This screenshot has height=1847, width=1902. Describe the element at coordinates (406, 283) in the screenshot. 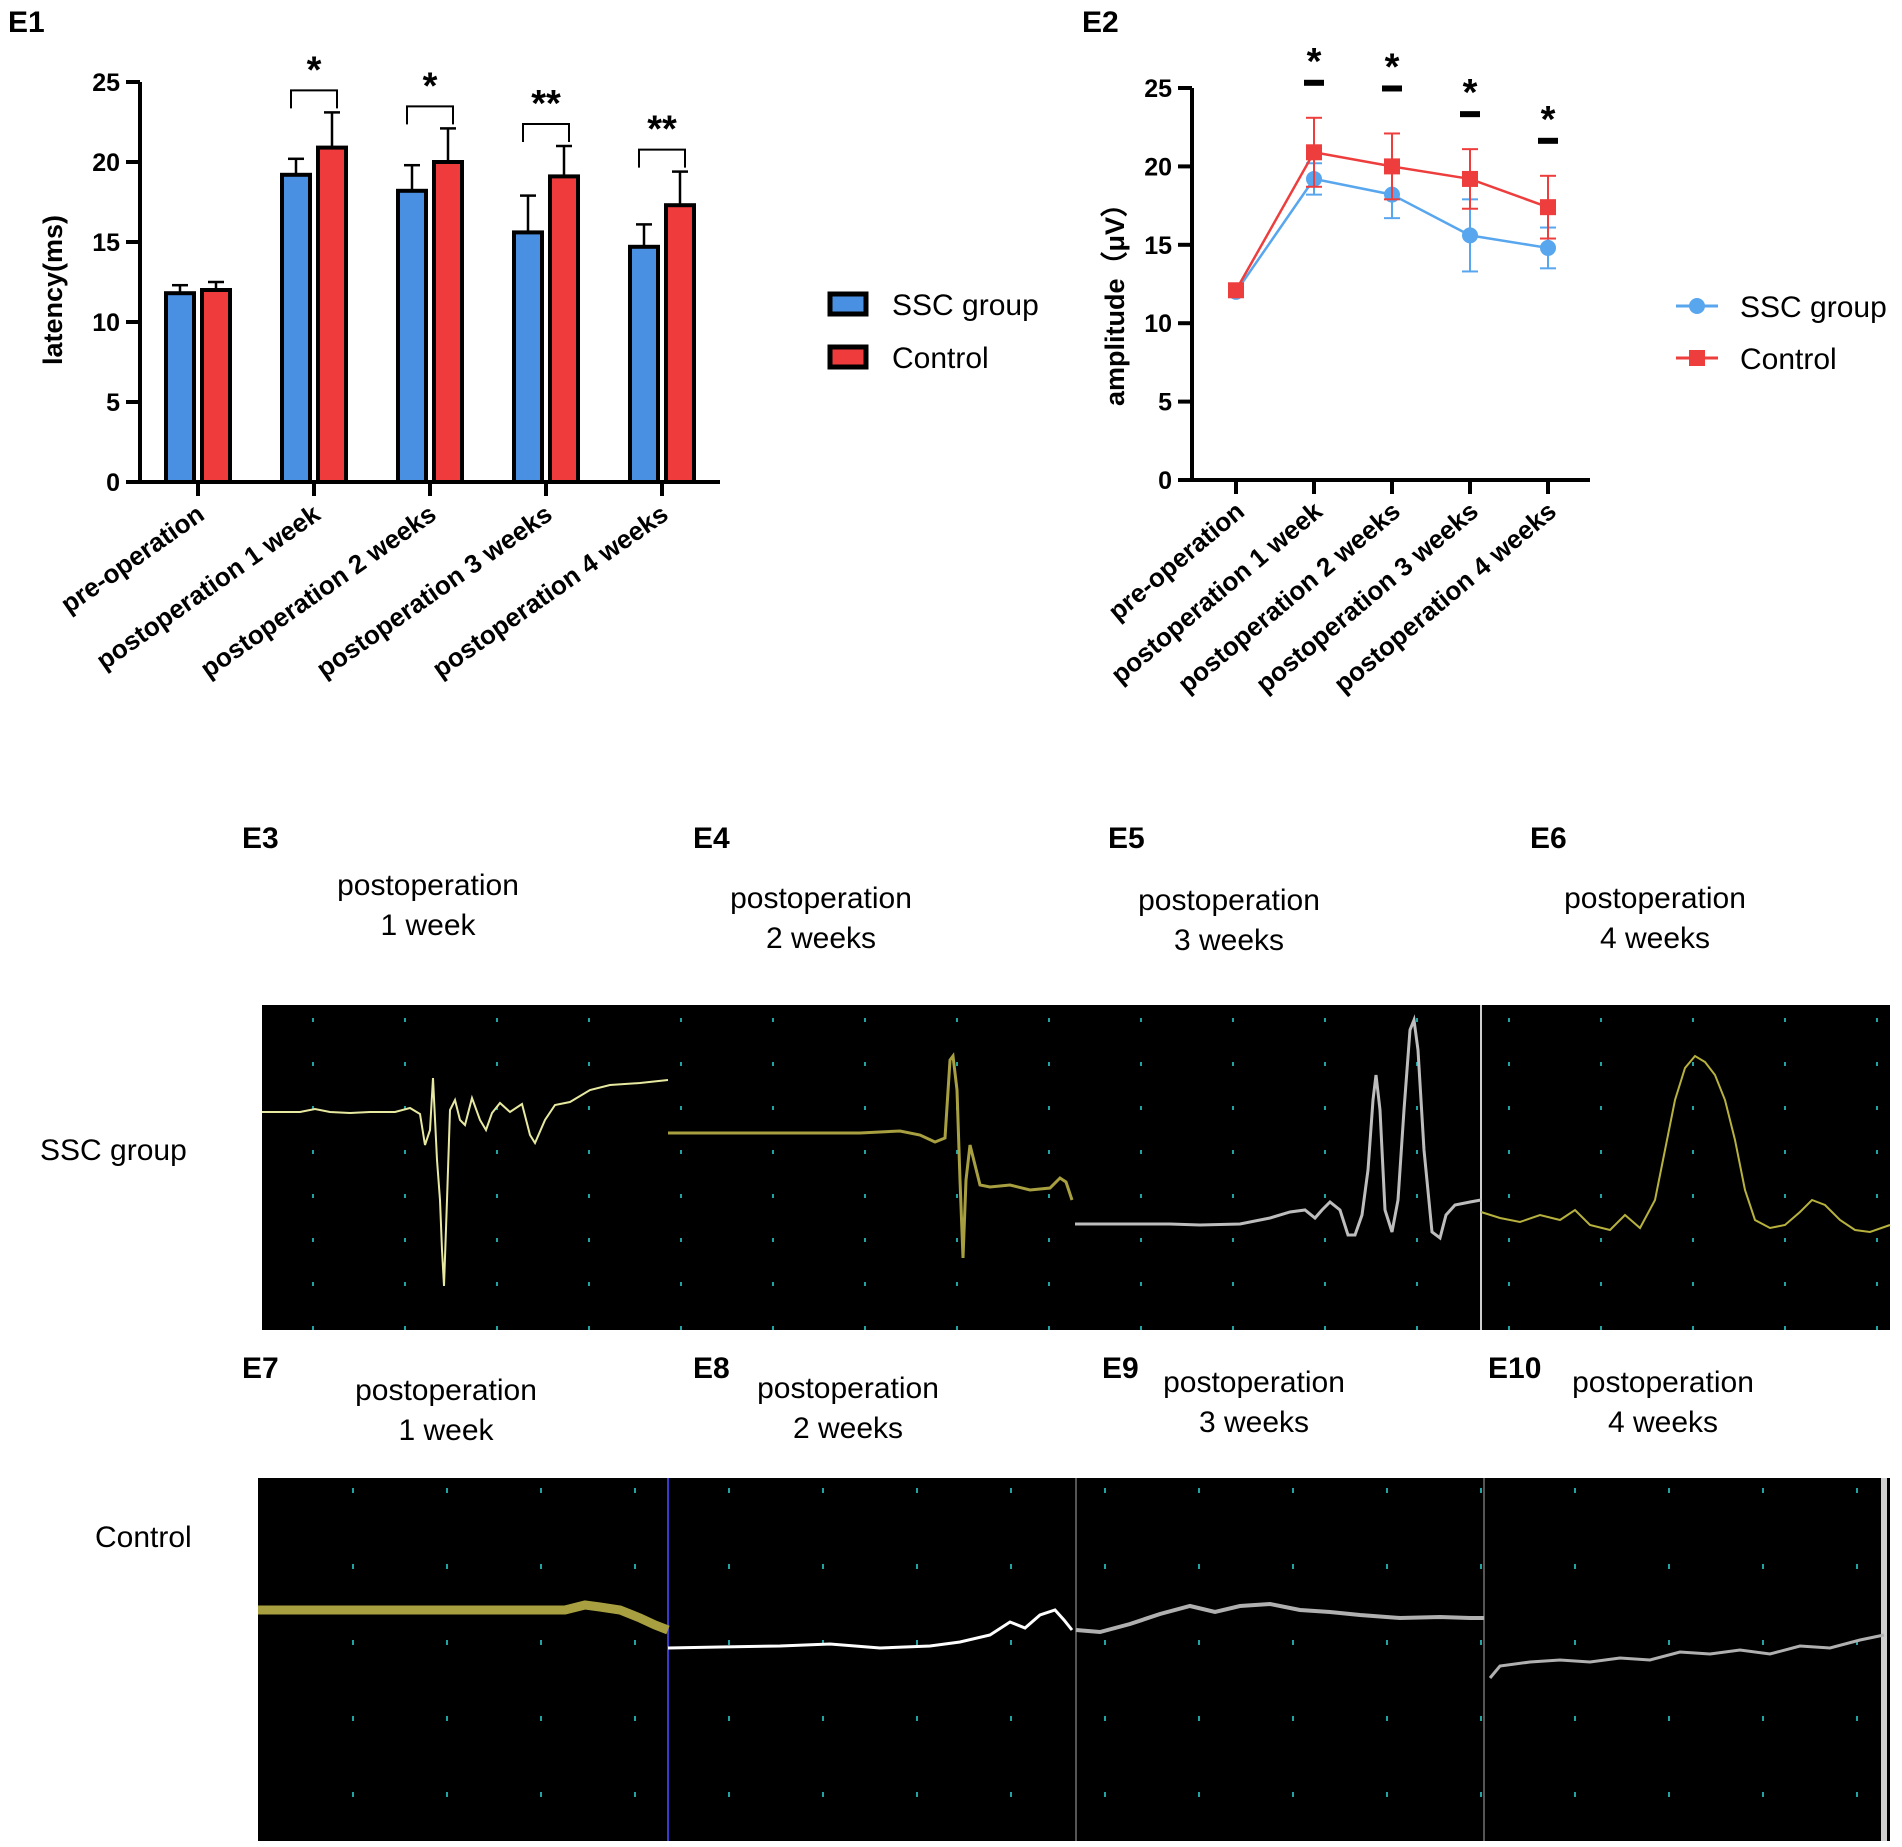

I see `e1-y-axis: 0 5 10 15 20 25` at that location.